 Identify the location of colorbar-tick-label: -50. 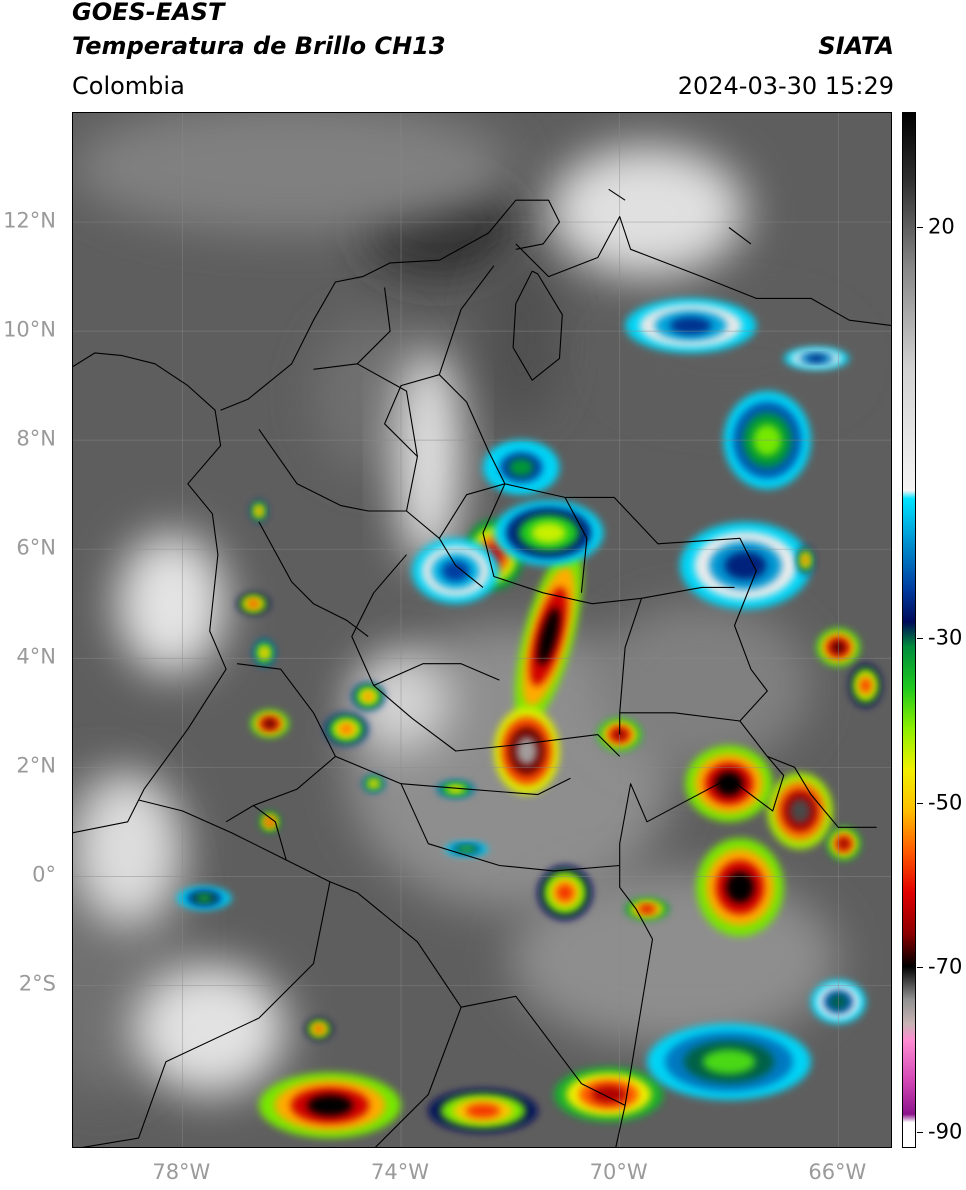
(945, 802).